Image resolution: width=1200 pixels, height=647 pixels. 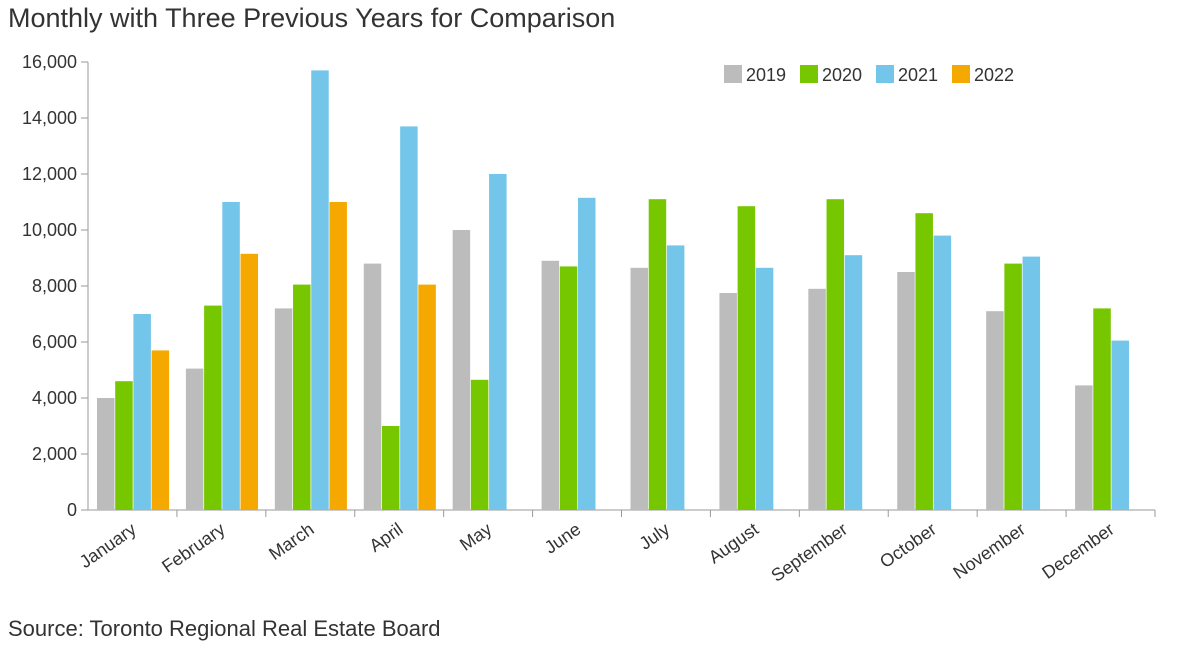 What do you see at coordinates (193, 548) in the screenshot?
I see `x-tick-label: February` at bounding box center [193, 548].